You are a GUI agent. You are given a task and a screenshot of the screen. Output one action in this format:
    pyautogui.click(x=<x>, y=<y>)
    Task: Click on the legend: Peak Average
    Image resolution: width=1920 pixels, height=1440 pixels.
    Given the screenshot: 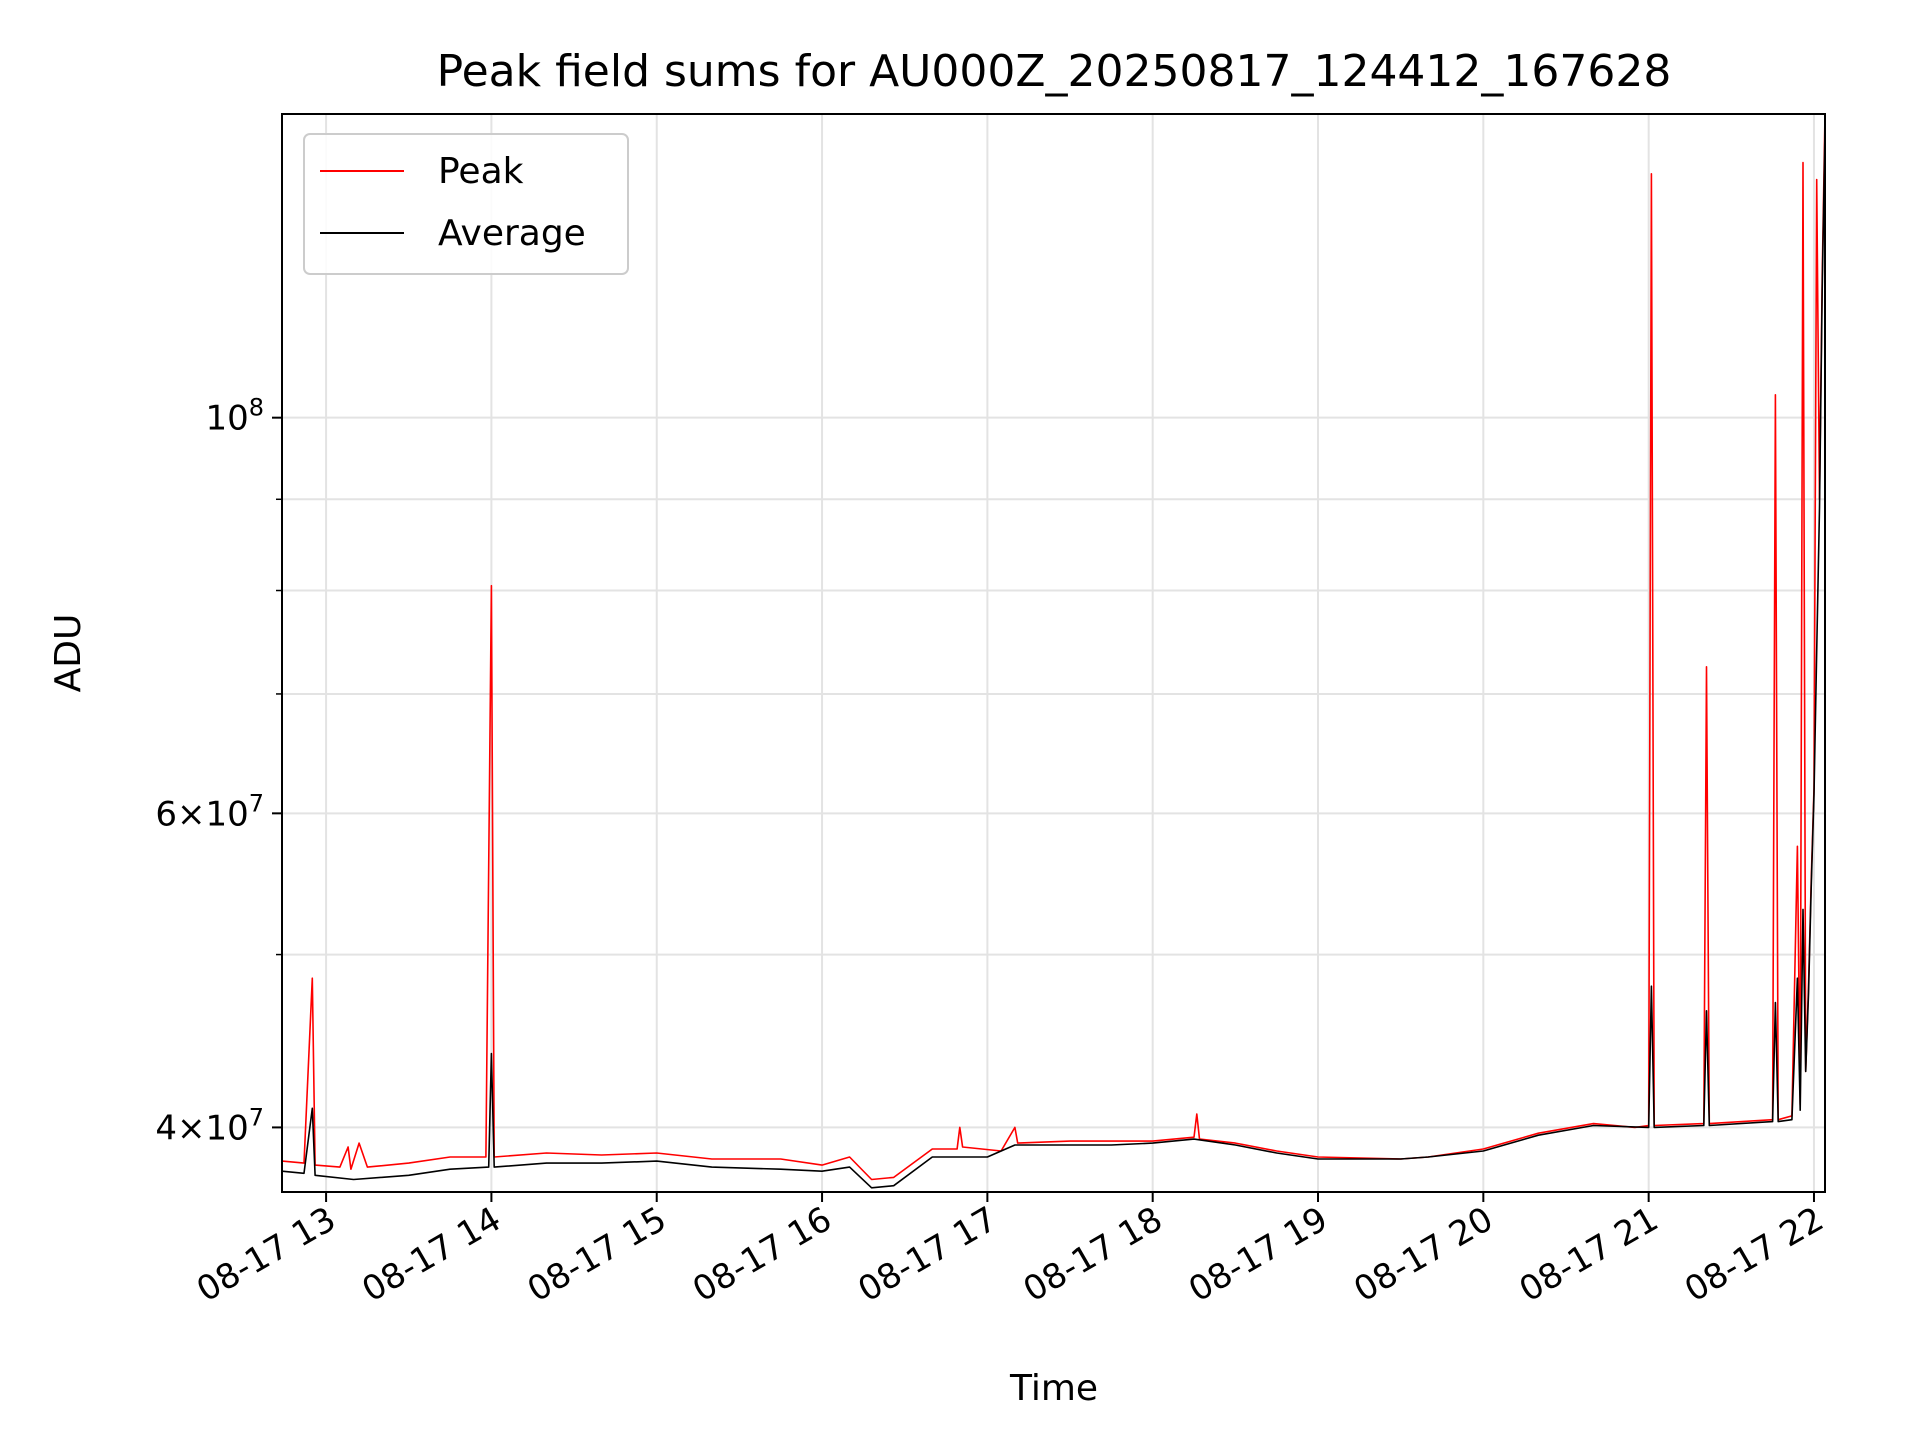 What is the action you would take?
    pyautogui.click(x=466, y=204)
    